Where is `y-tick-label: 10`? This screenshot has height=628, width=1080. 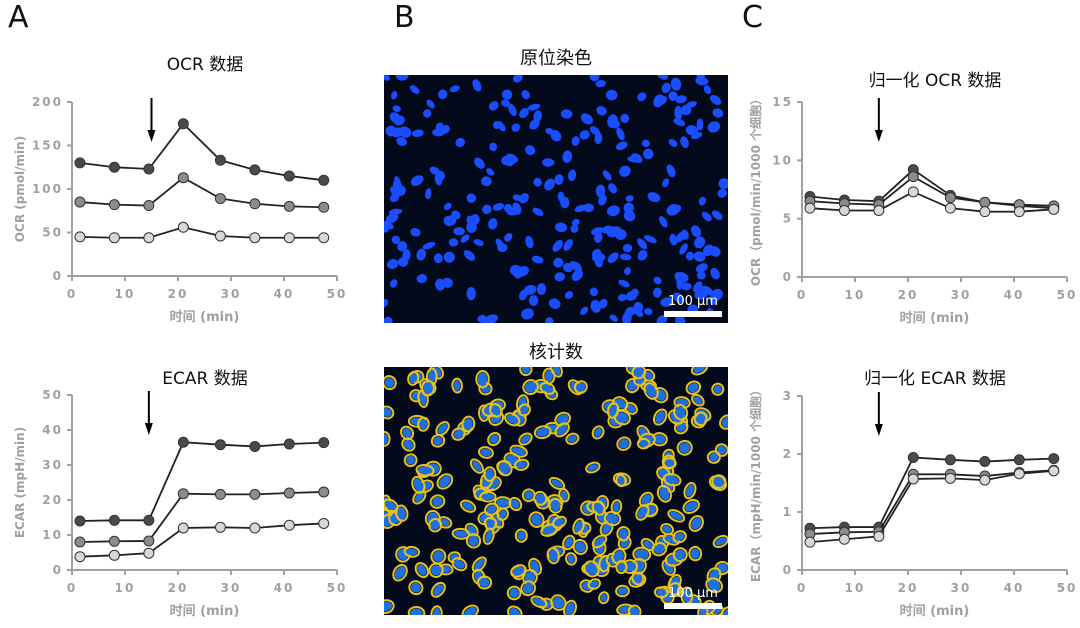
y-tick-label: 10 is located at coordinates (52, 535).